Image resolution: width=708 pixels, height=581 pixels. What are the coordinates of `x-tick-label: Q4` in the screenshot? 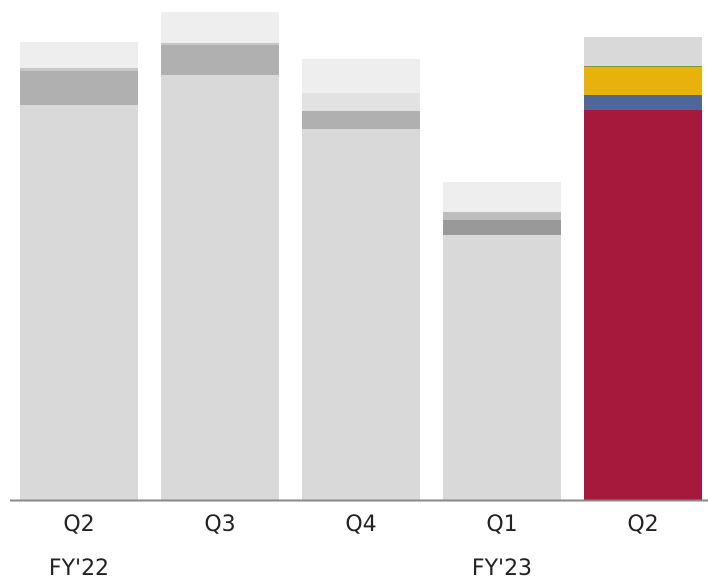 It's located at (360, 524).